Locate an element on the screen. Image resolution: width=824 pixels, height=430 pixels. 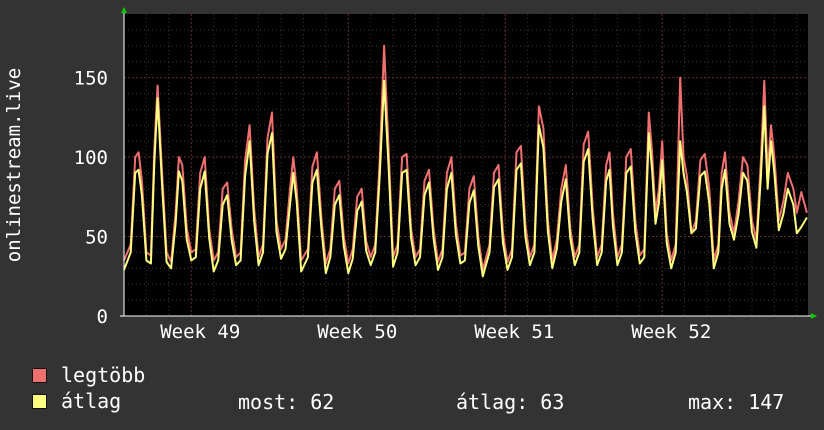
legend-label-avg: átlag is located at coordinates (91, 401).